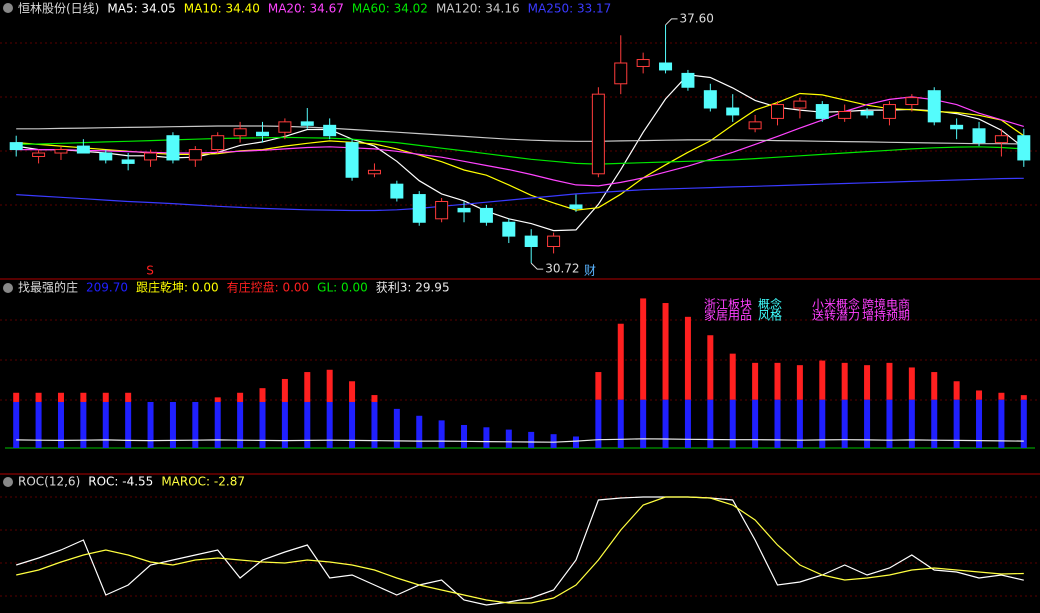  Describe the element at coordinates (836, 304) in the screenshot. I see `tag: 小米概念` at that location.